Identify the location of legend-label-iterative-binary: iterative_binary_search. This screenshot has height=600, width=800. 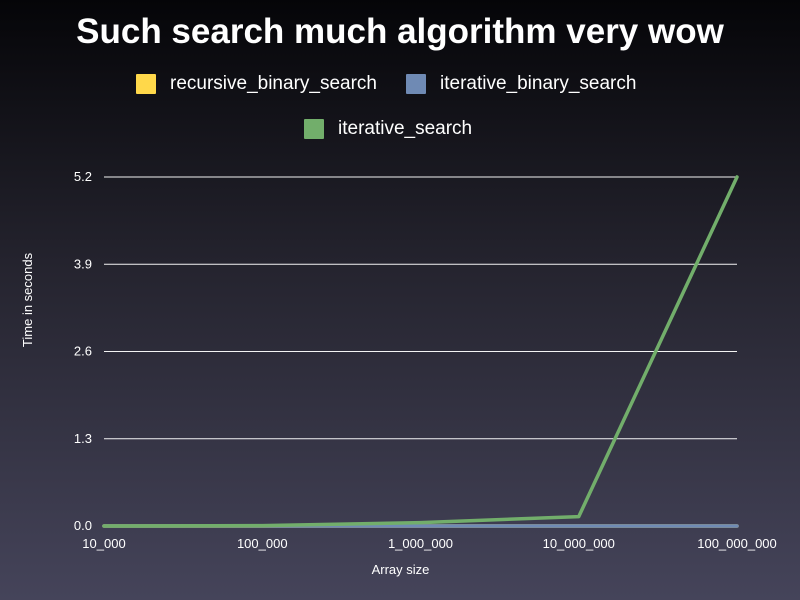
(538, 83).